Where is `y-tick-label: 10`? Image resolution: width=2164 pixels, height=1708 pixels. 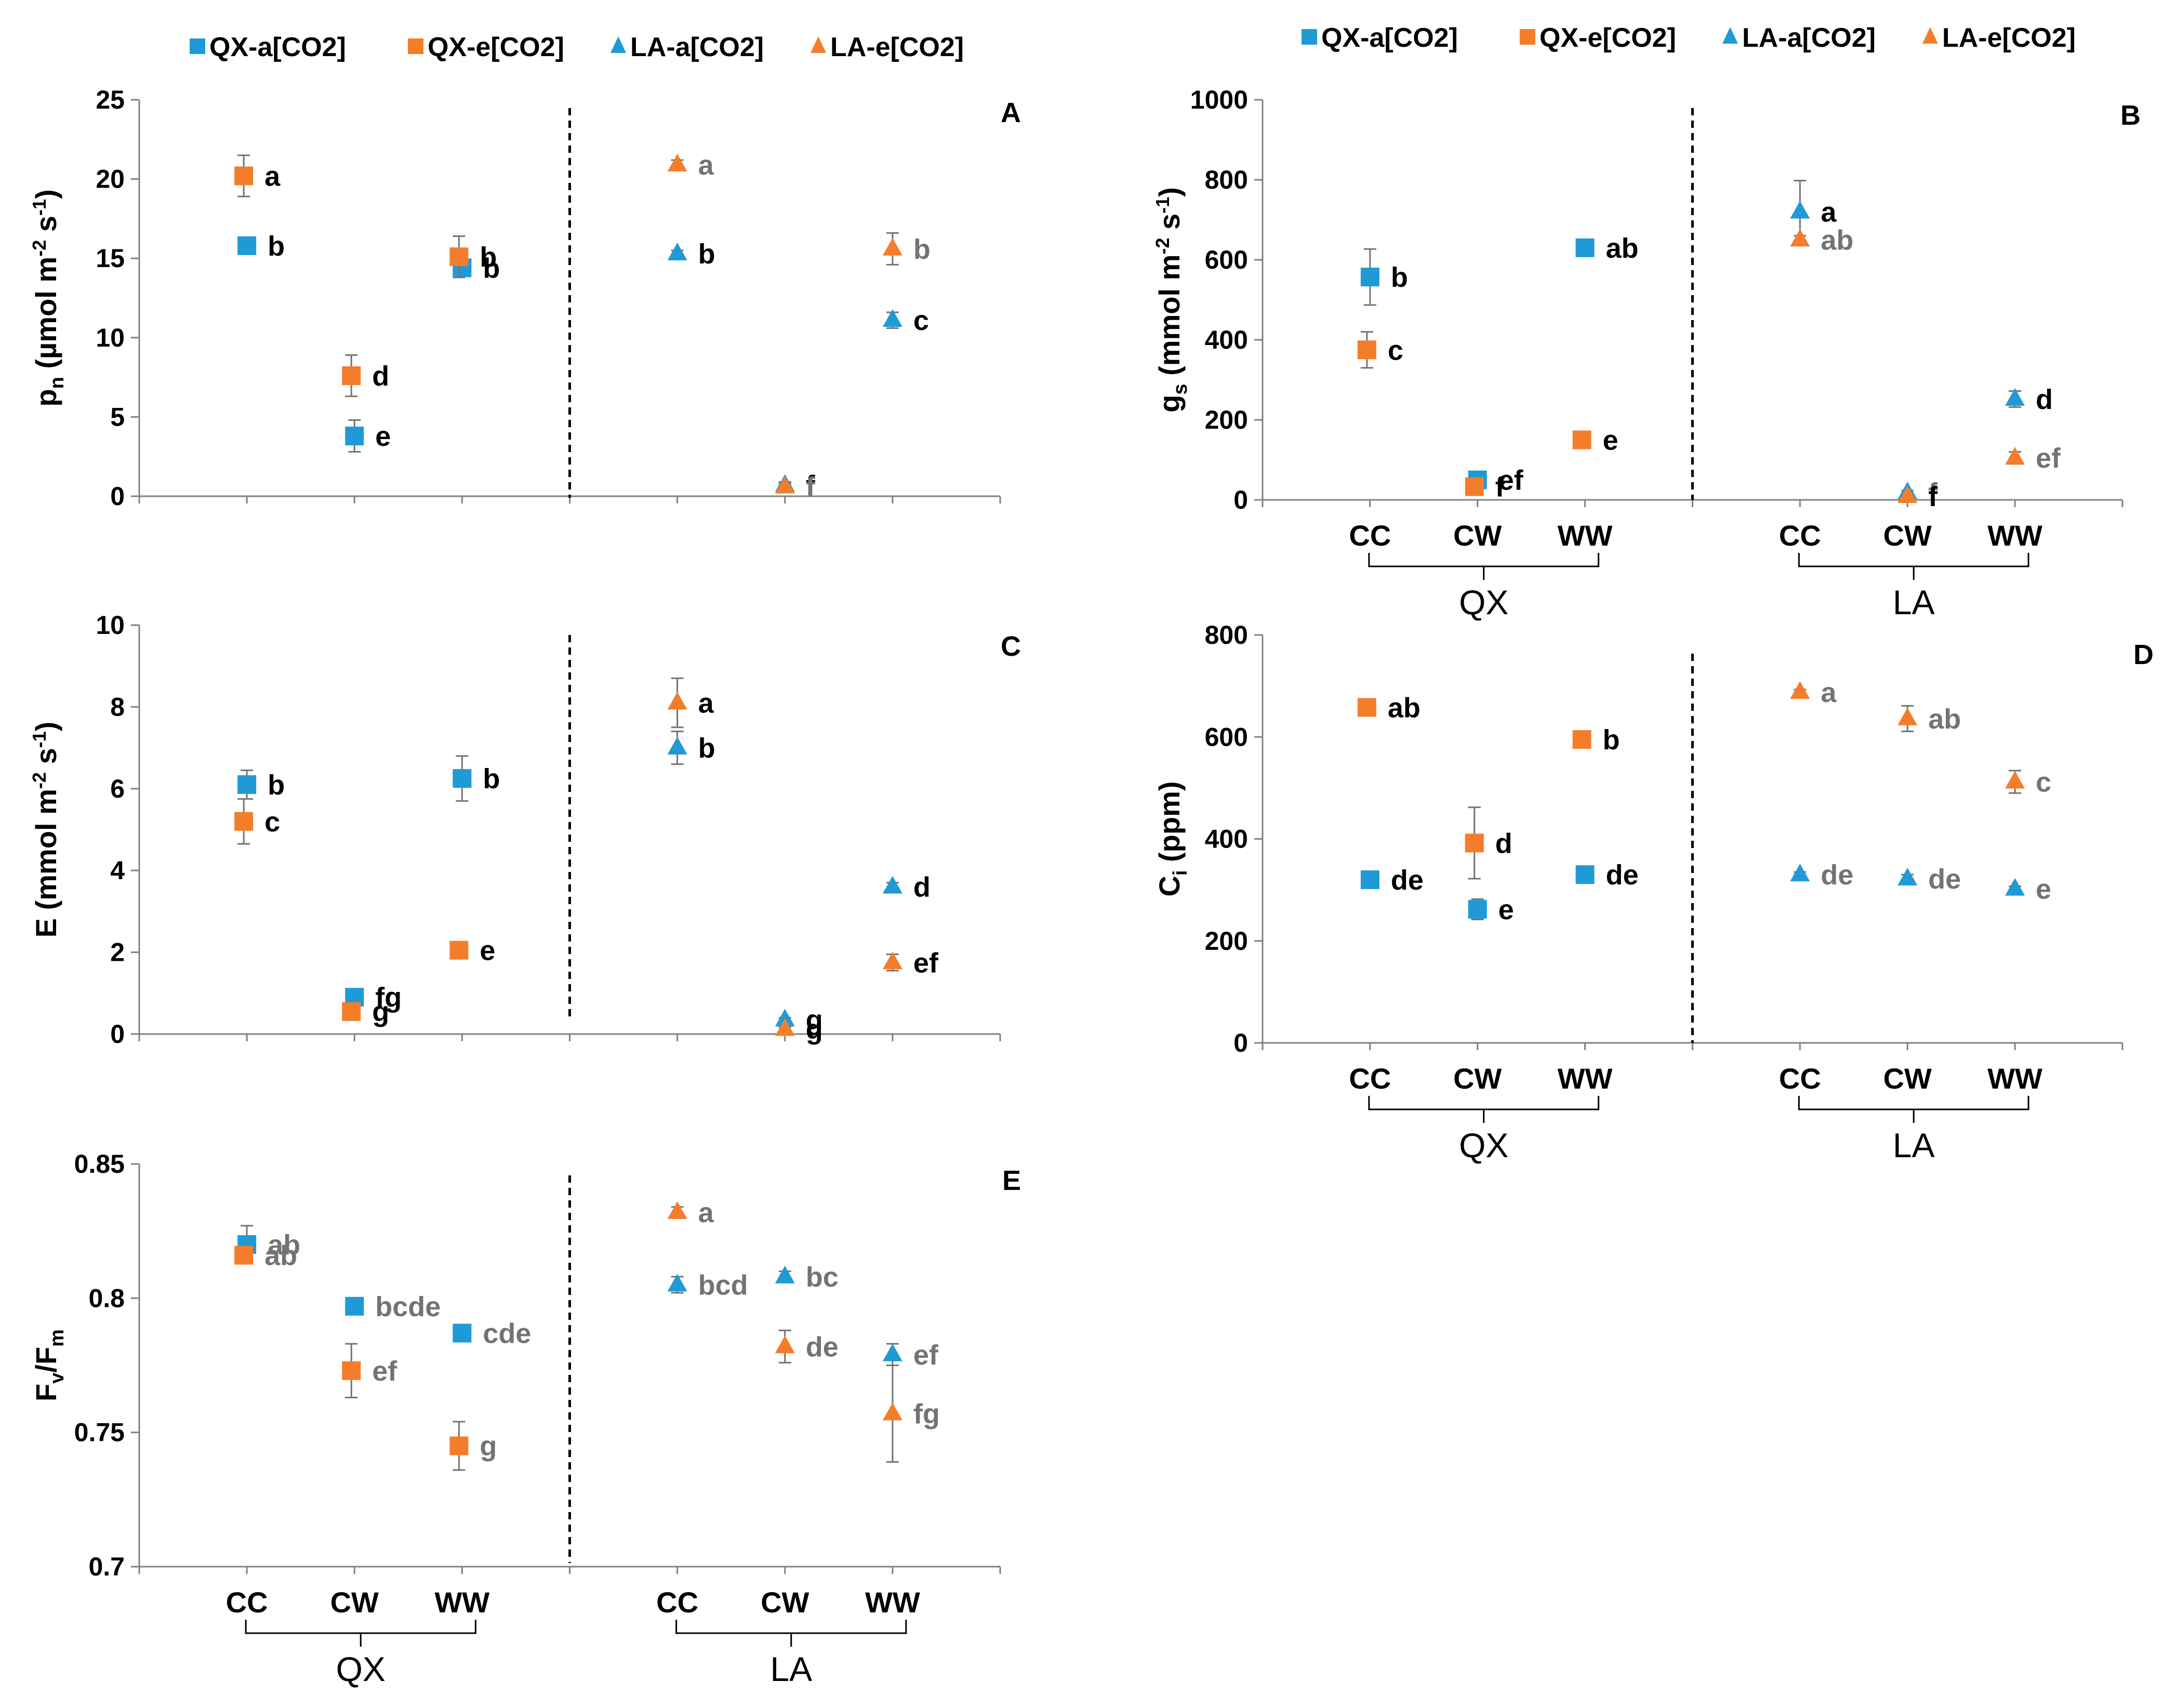
y-tick-label: 10 is located at coordinates (111, 338).